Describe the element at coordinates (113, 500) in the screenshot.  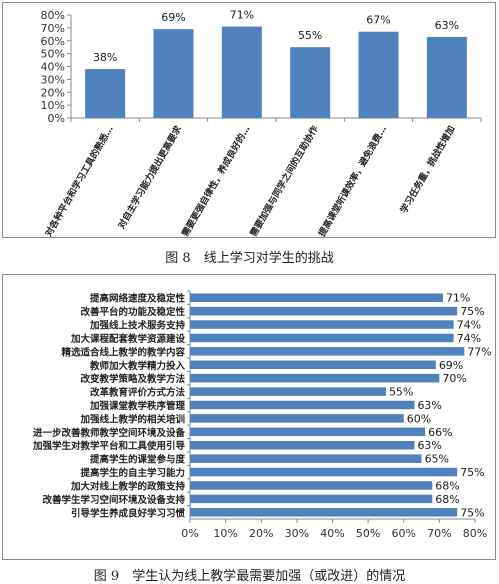
I see `y-category-label: 改善学生学习空间环境及设备支持` at that location.